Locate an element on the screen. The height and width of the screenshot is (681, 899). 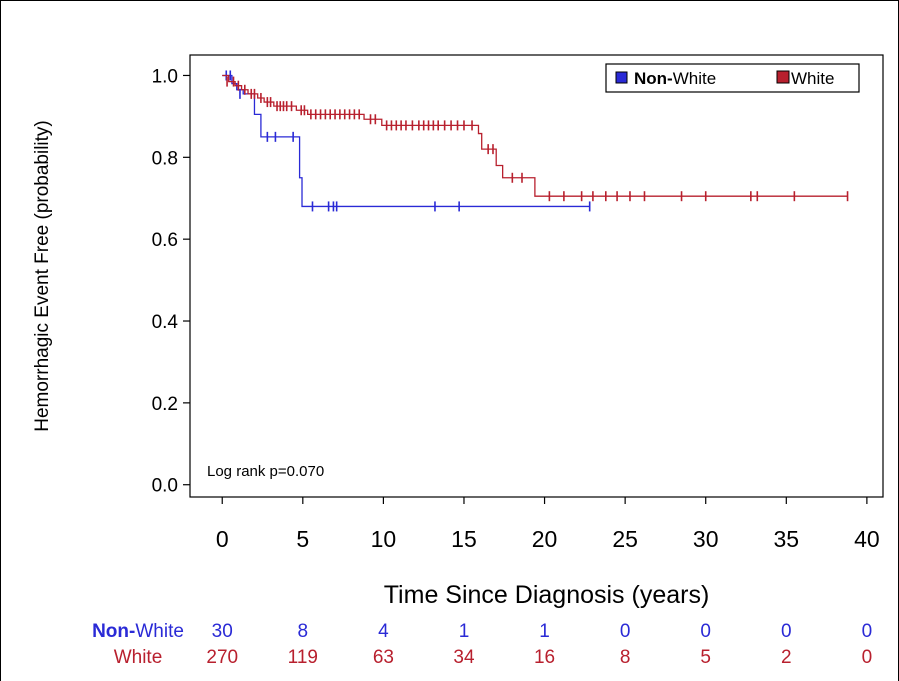
x-tick-label: 5 is located at coordinates (302, 539).